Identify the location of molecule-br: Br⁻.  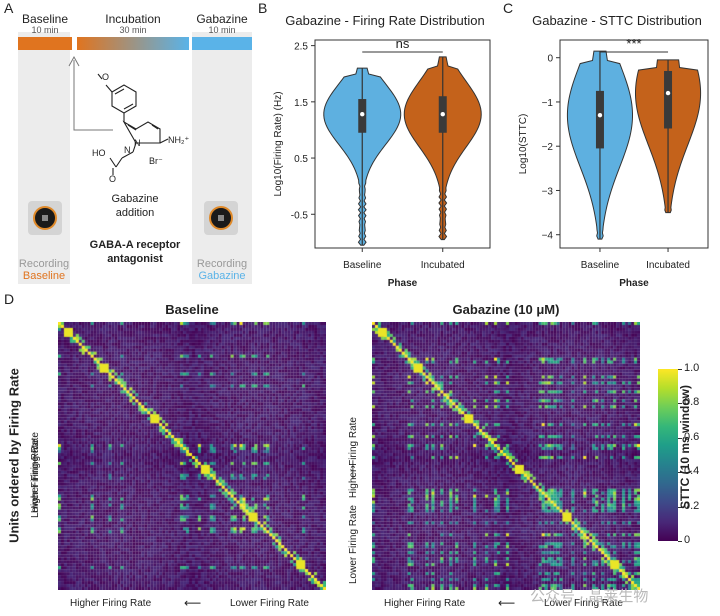
(156, 161).